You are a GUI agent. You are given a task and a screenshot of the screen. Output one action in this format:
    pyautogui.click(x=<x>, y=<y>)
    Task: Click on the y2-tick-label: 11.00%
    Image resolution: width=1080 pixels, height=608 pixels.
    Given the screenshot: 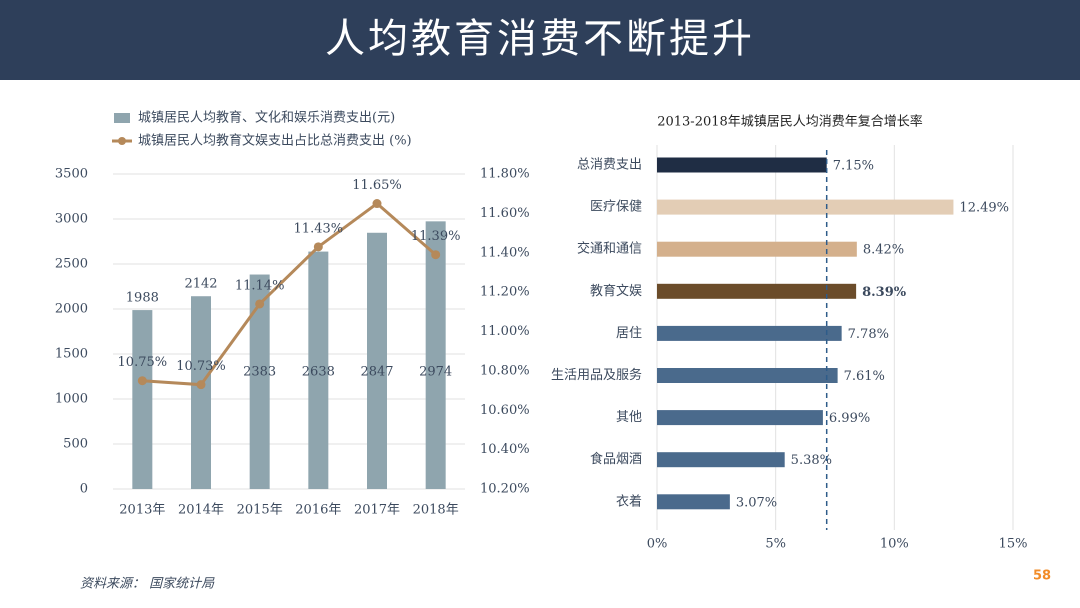 What is the action you would take?
    pyautogui.click(x=505, y=331)
    